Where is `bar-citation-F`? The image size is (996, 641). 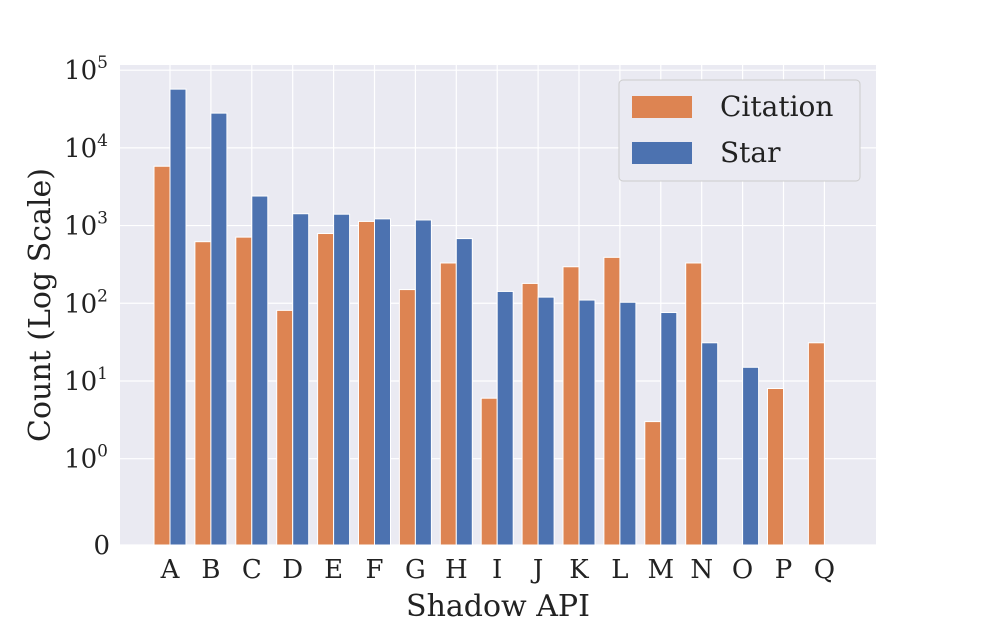
bar-citation-F is located at coordinates (366, 383).